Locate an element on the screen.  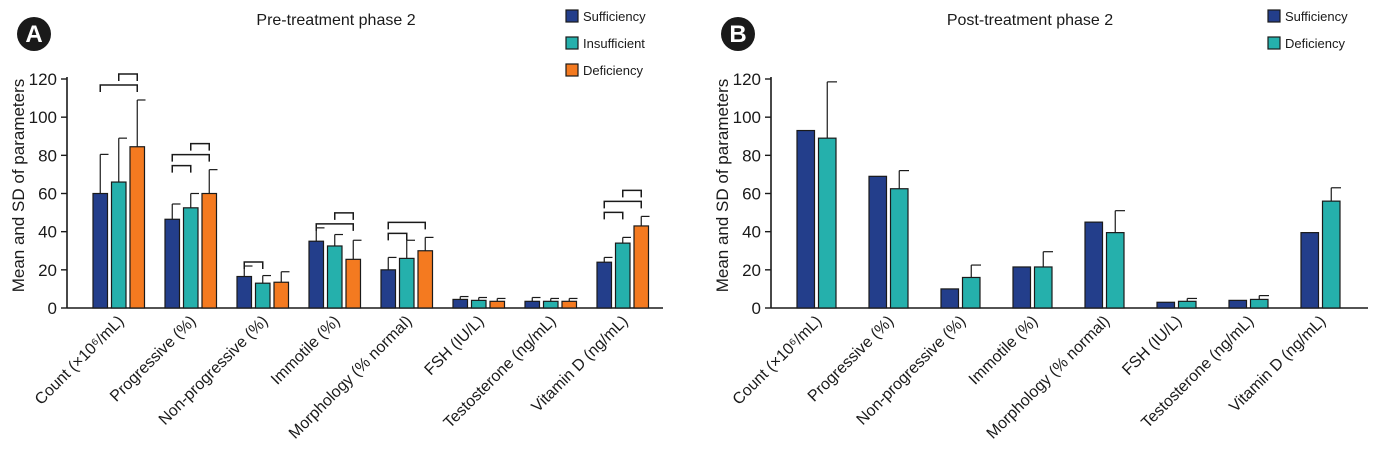
panel-label: B is located at coordinates (737, 34).